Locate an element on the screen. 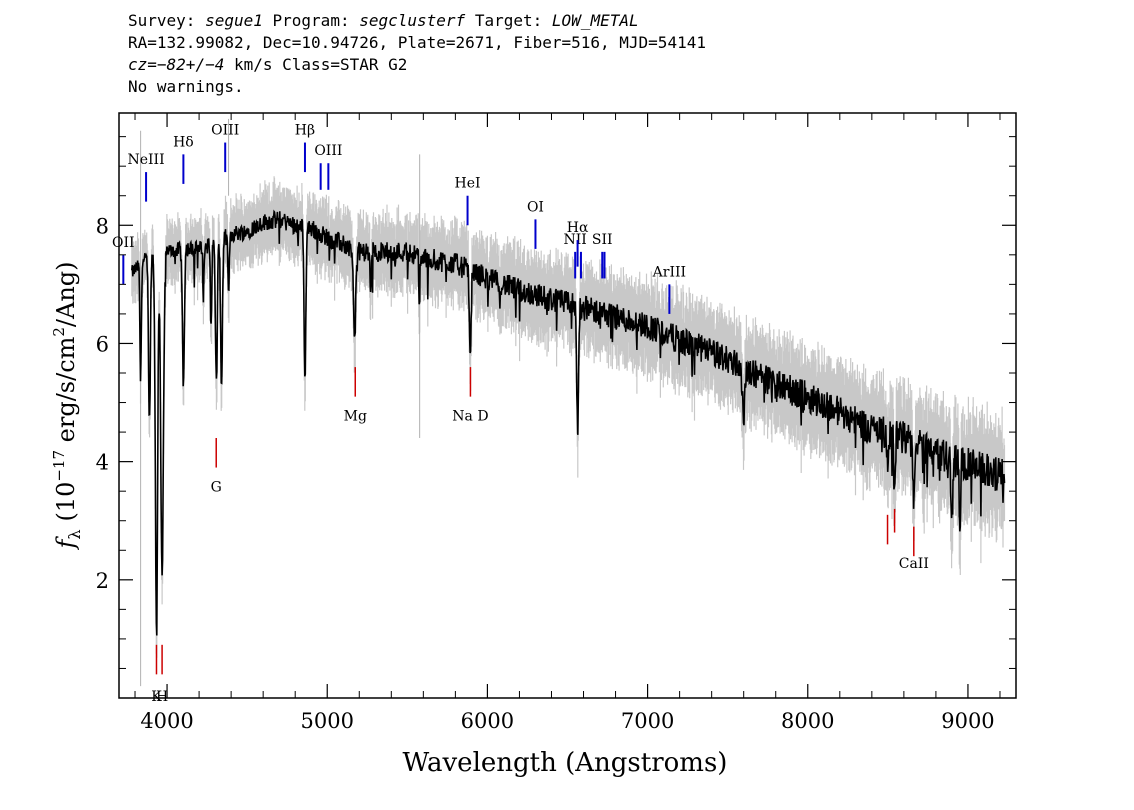  y-axis-label: fλ(10−17 erg/s/cm2/Ang) is located at coordinates (67, 405).